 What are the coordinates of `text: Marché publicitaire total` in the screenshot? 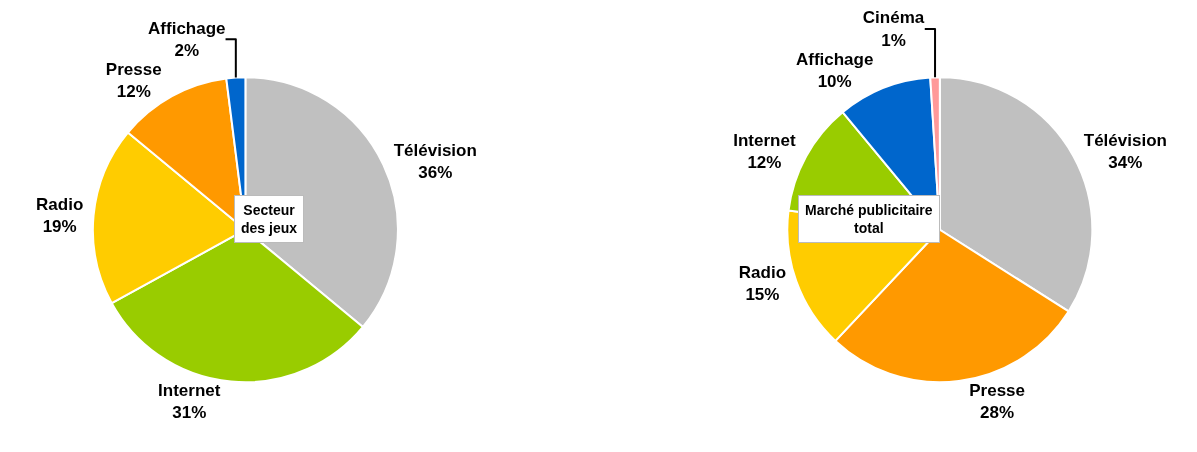 It's located at (869, 219).